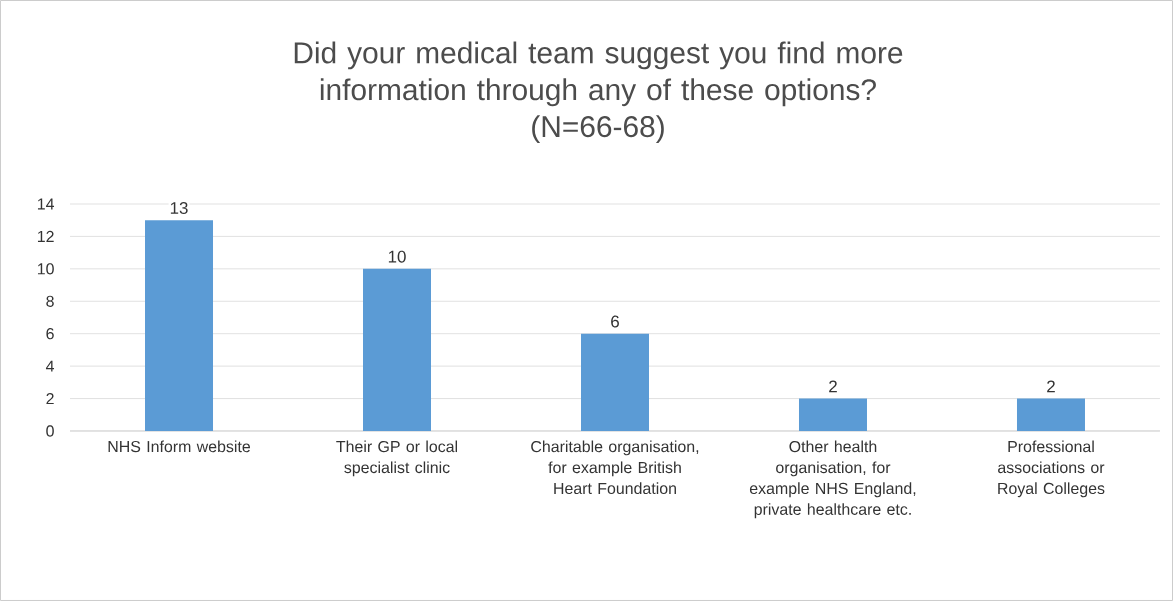 The width and height of the screenshot is (1173, 601). What do you see at coordinates (50, 366) in the screenshot?
I see `y-tick-label: 4` at bounding box center [50, 366].